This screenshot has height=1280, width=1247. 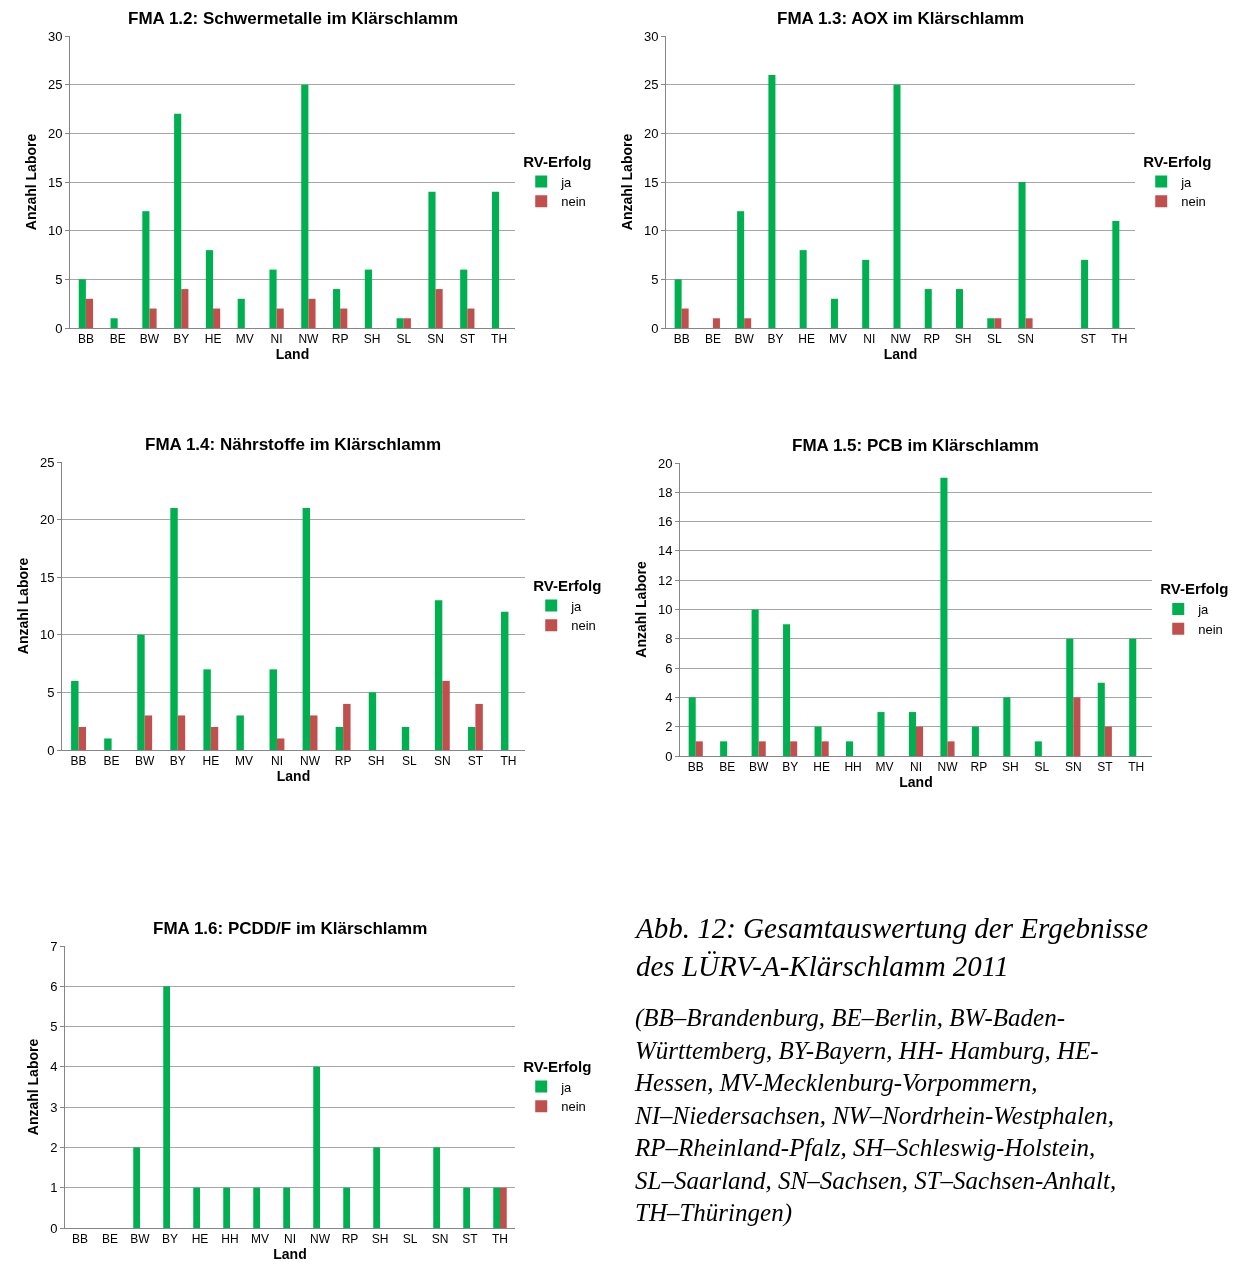 I want to click on text: Abb. 12: Gesamtauswertung der Ergebnisse des LÜRV-A-Klärschlamm 2011, so click(x=891, y=947).